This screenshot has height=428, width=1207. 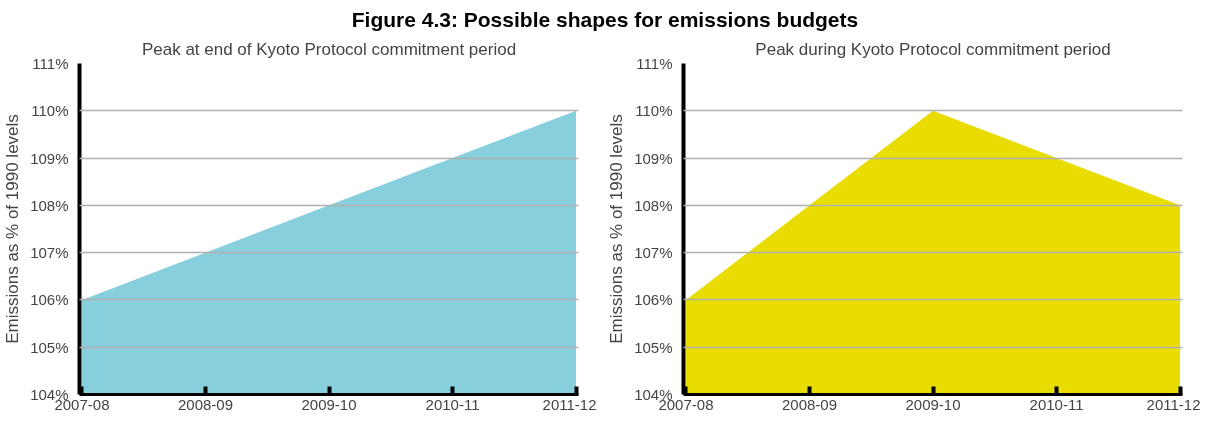 I want to click on chart-title: Figure 4.3: Possible shapes for emissions budgets, so click(x=605, y=20).